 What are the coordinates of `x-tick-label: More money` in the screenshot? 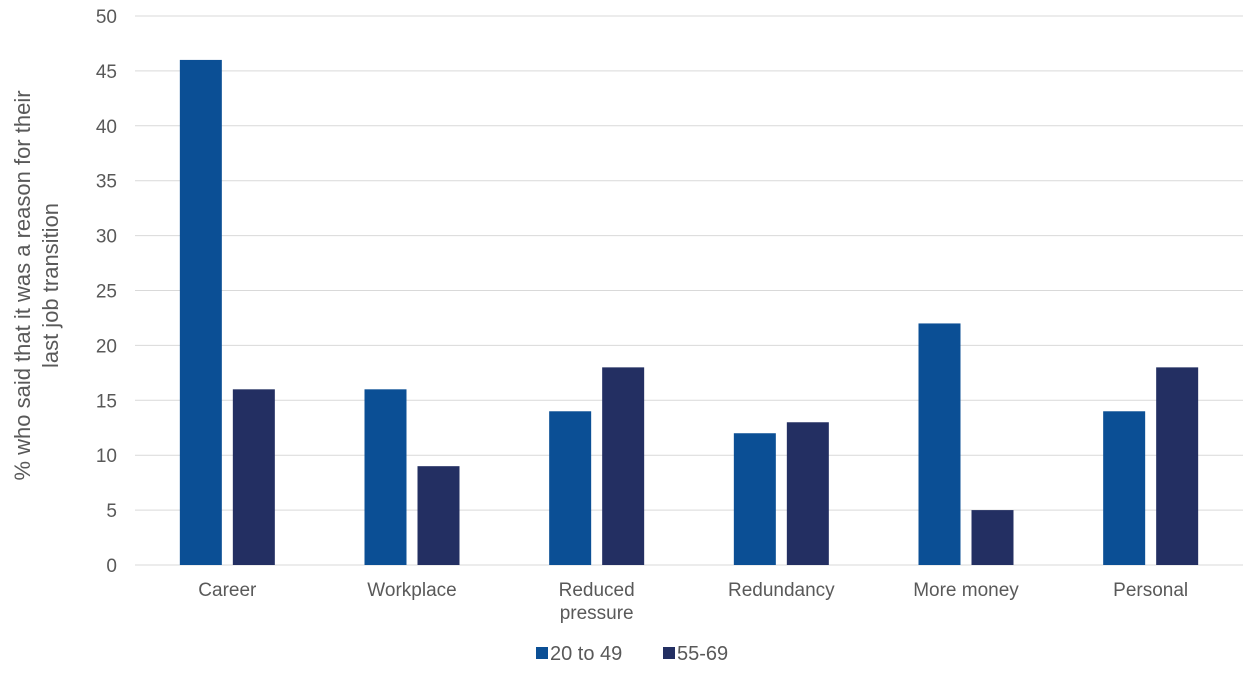 It's located at (966, 590).